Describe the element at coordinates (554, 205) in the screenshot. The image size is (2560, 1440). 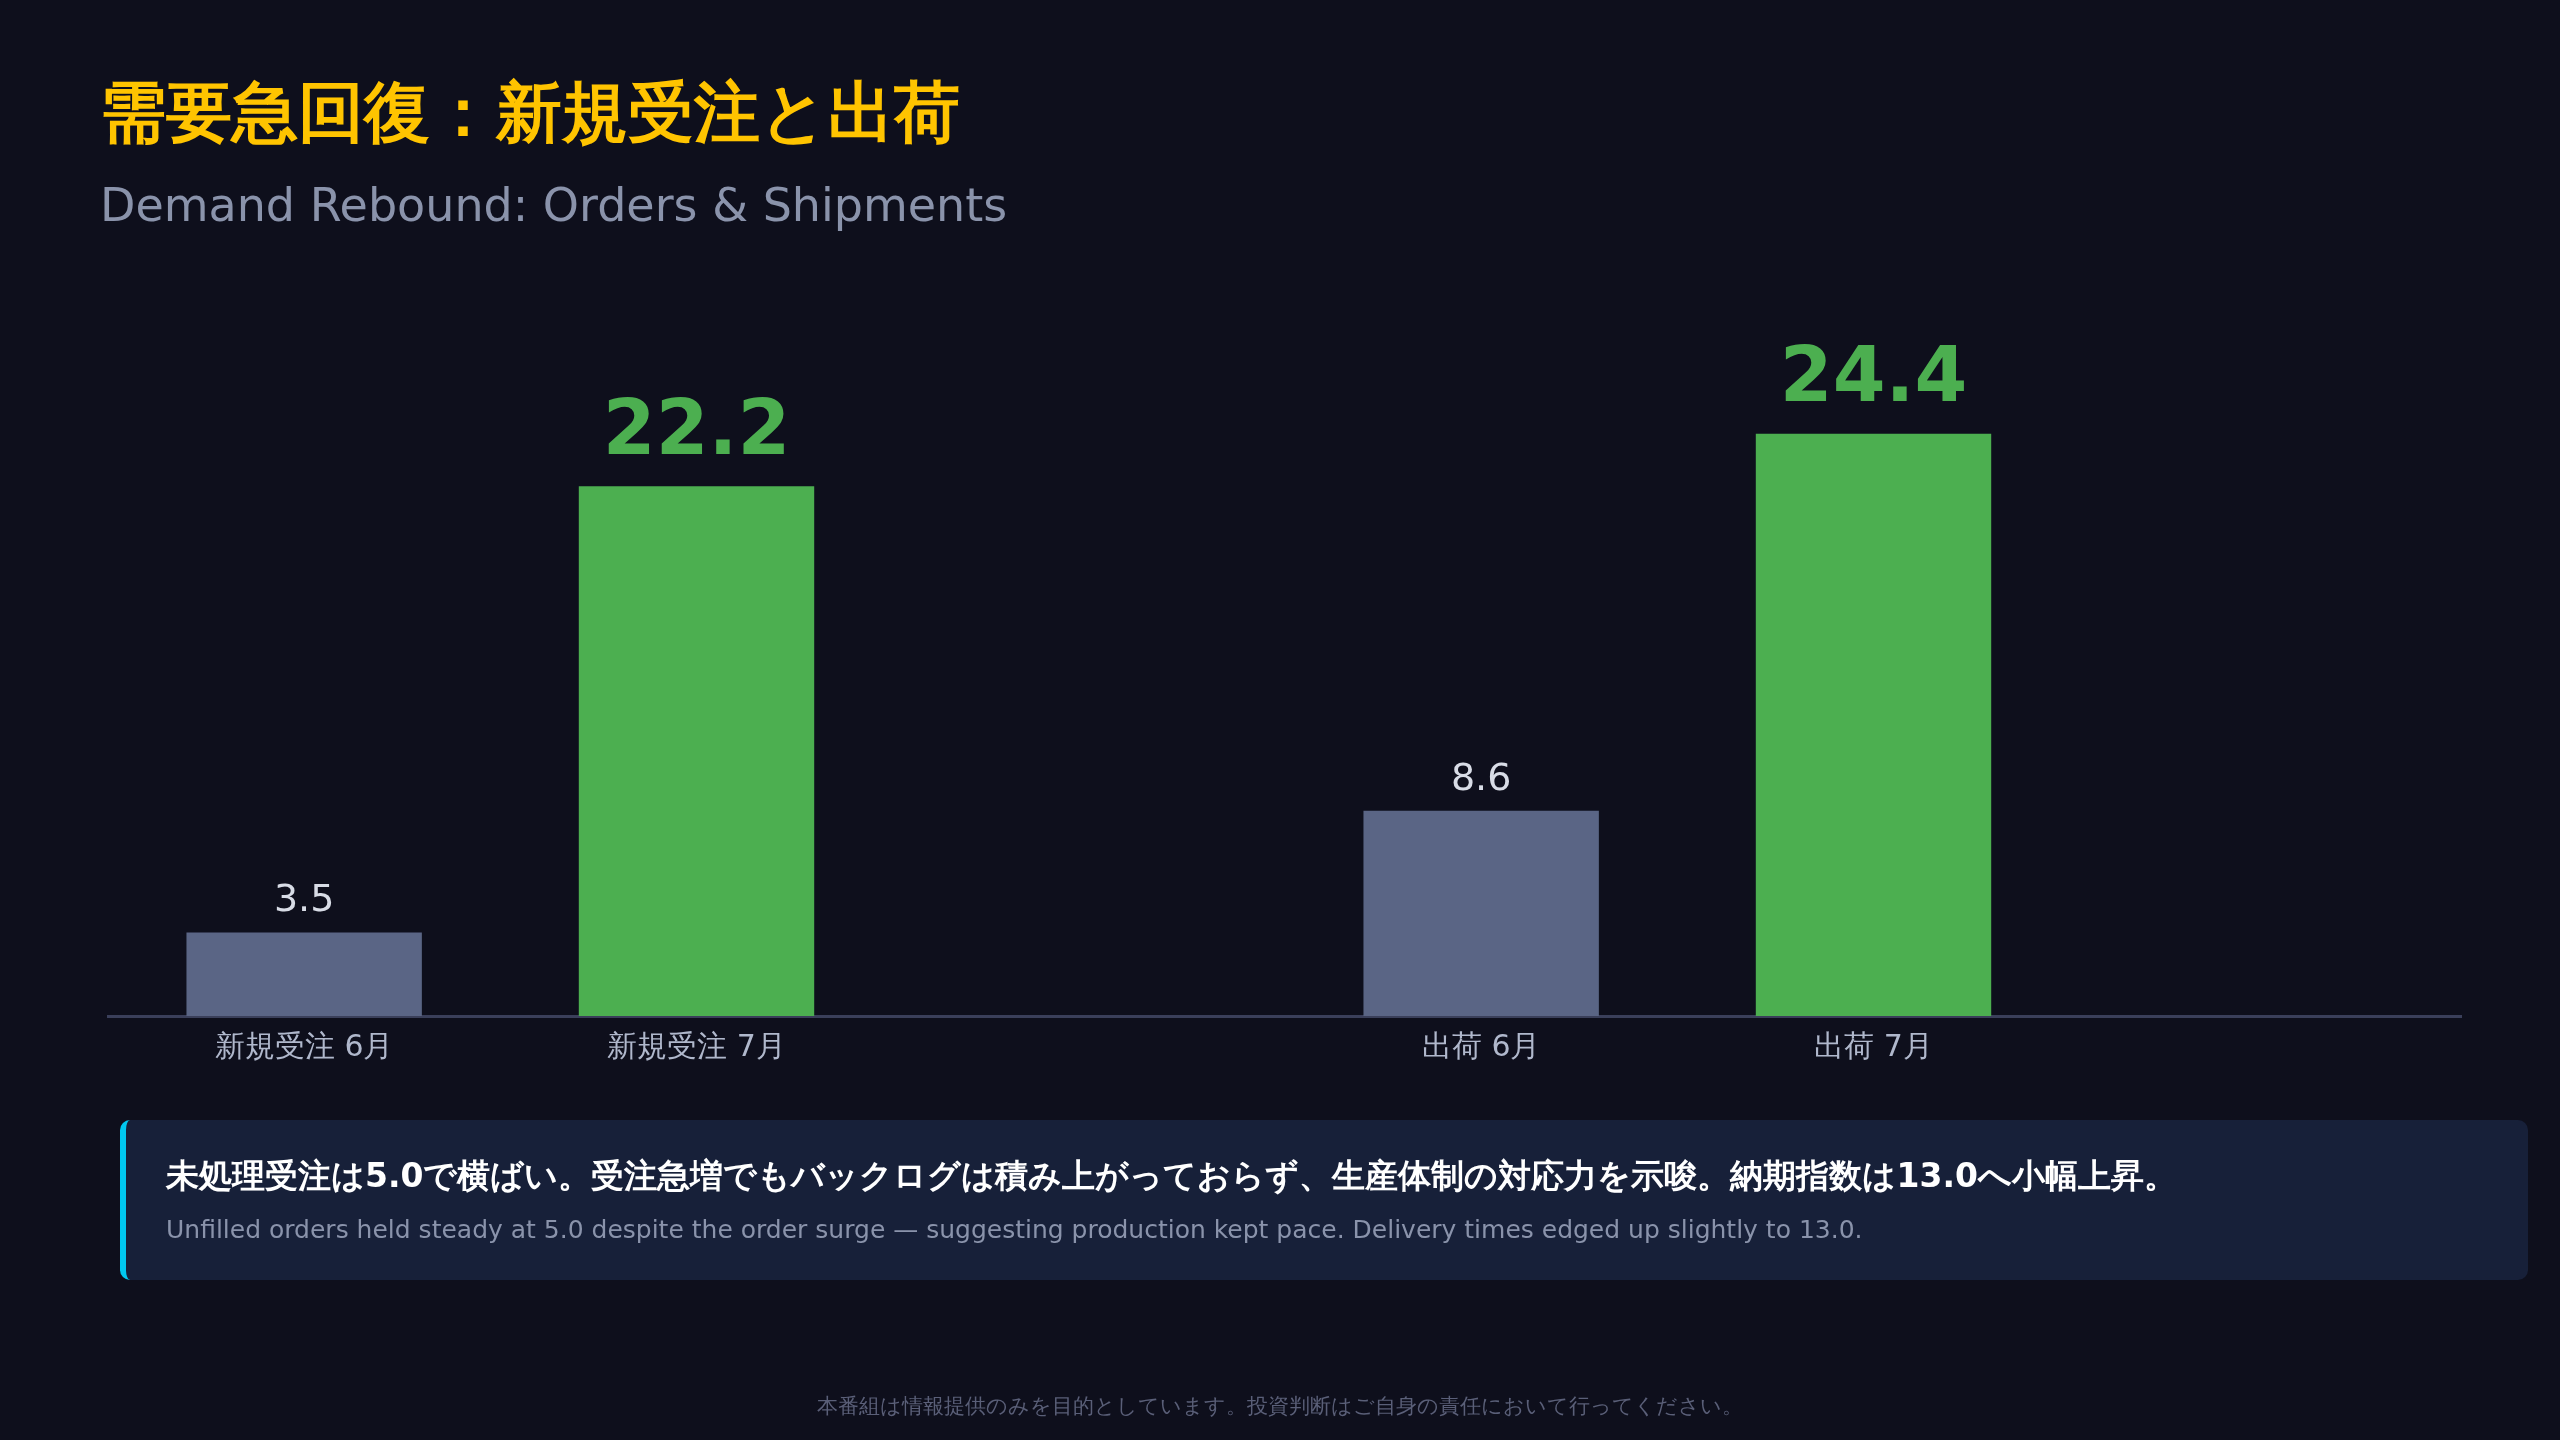
I see `chart-subtitle: Demand Rebound: Orders & Shipments` at that location.